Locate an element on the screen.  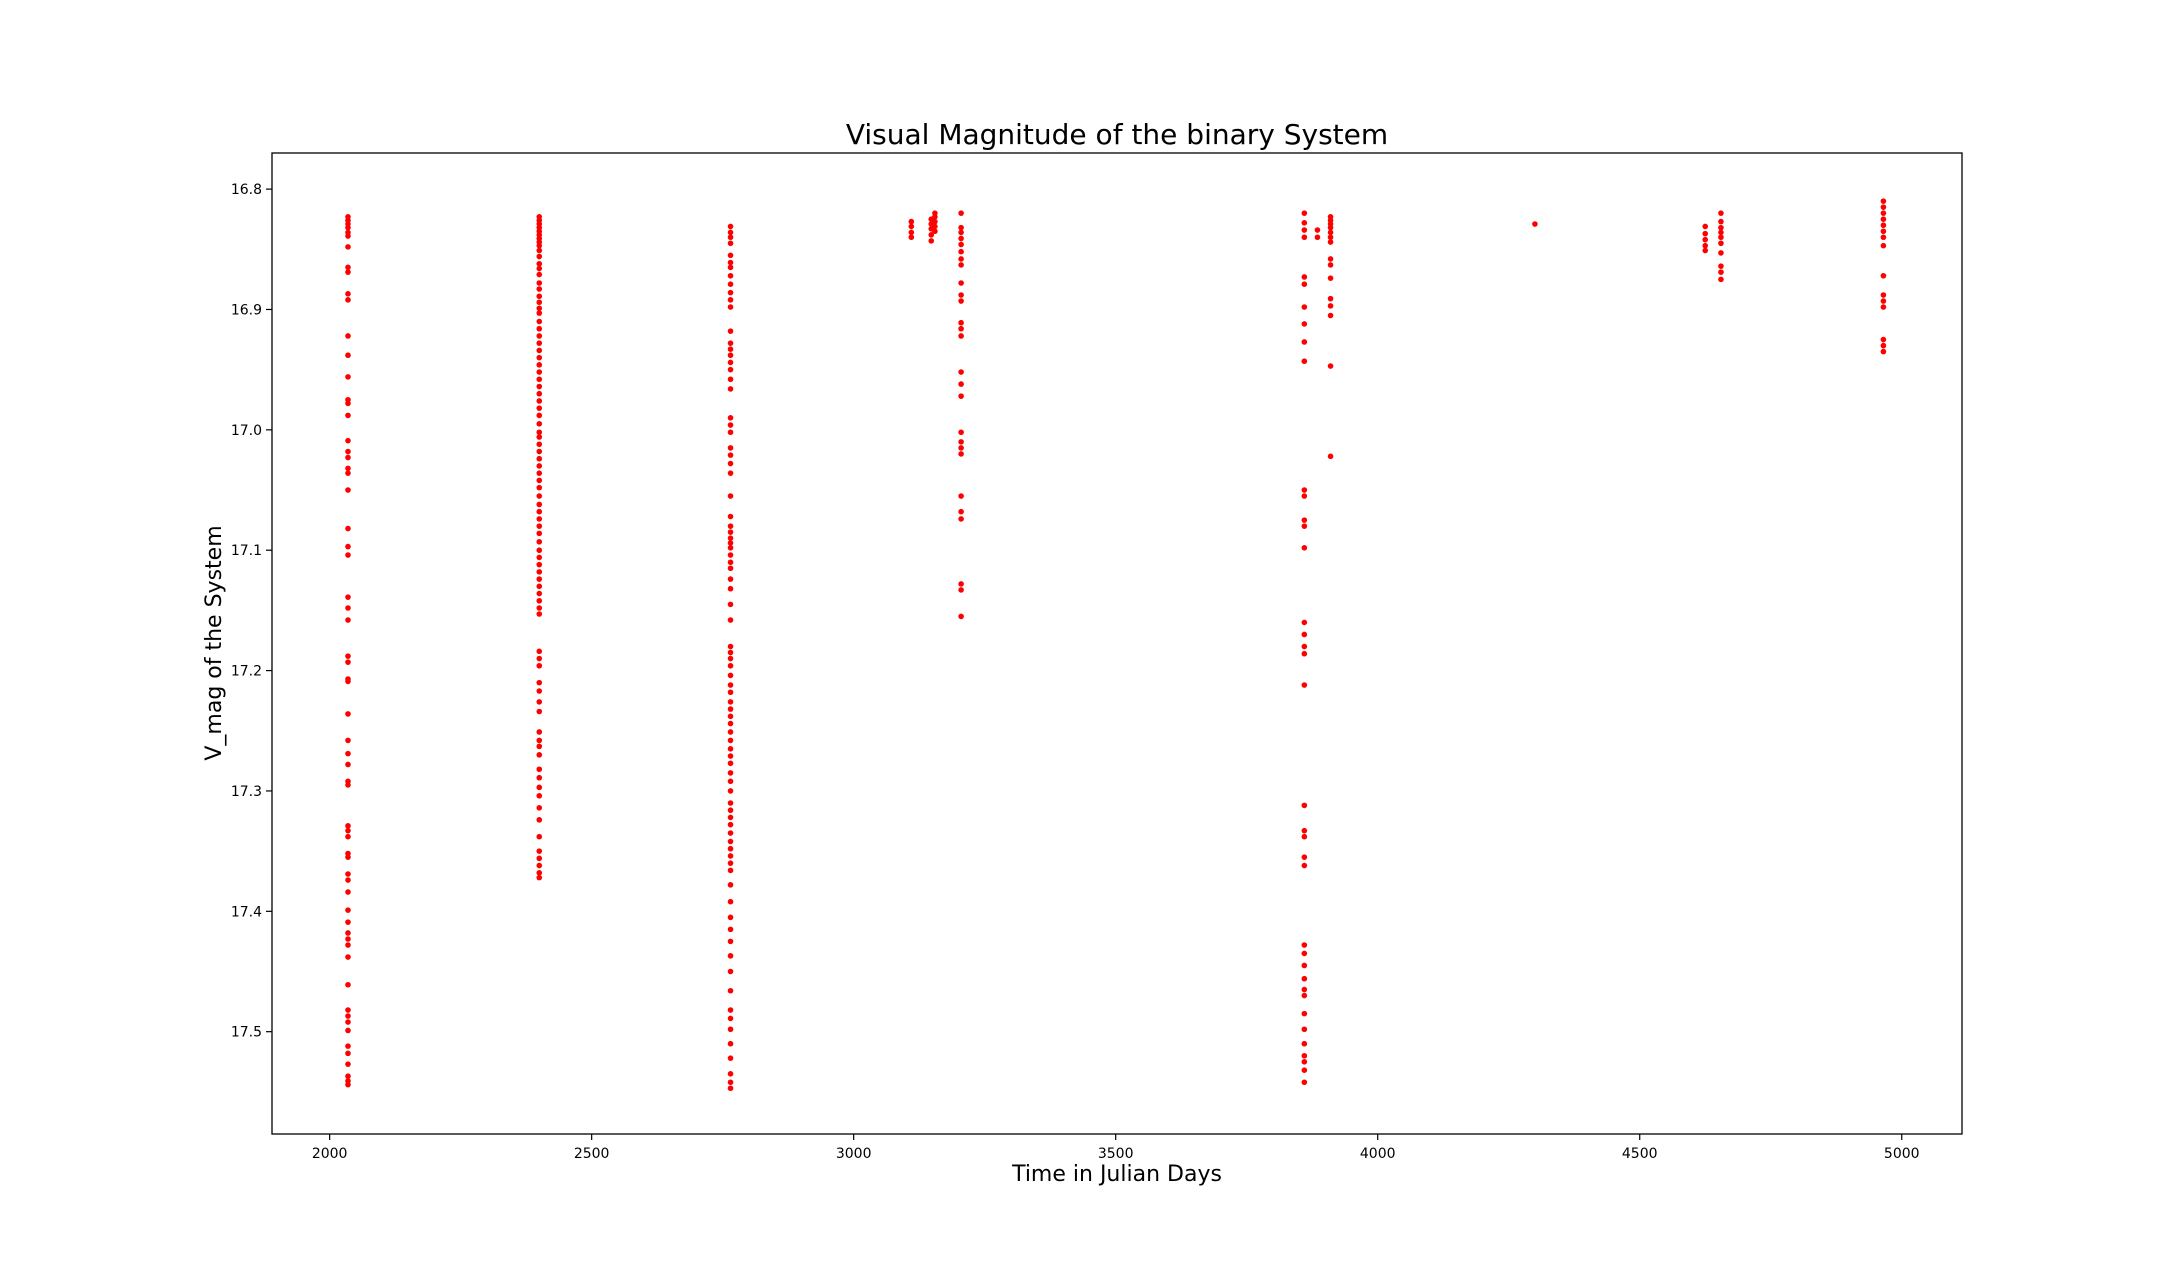
x-tick-label: 4000 is located at coordinates (1378, 1154).